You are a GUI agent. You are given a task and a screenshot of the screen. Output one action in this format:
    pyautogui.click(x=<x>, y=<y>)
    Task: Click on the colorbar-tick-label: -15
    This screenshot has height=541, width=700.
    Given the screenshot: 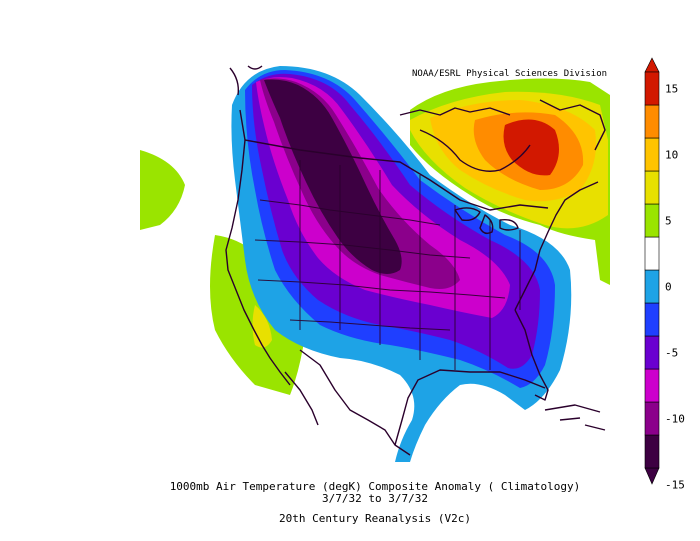 What is the action you would take?
    pyautogui.click(x=675, y=485)
    